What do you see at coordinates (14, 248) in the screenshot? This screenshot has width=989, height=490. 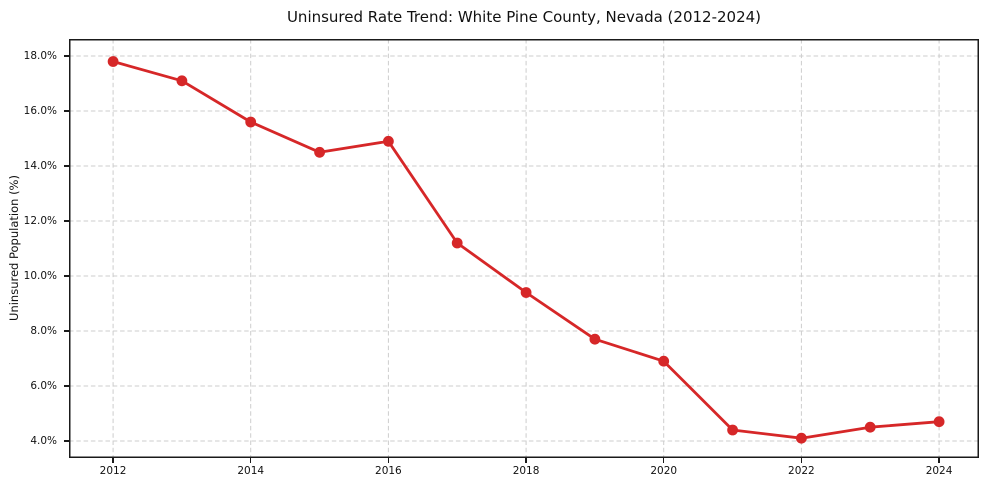 I see `y-axis-label: Uninsured Population (%)` at bounding box center [14, 248].